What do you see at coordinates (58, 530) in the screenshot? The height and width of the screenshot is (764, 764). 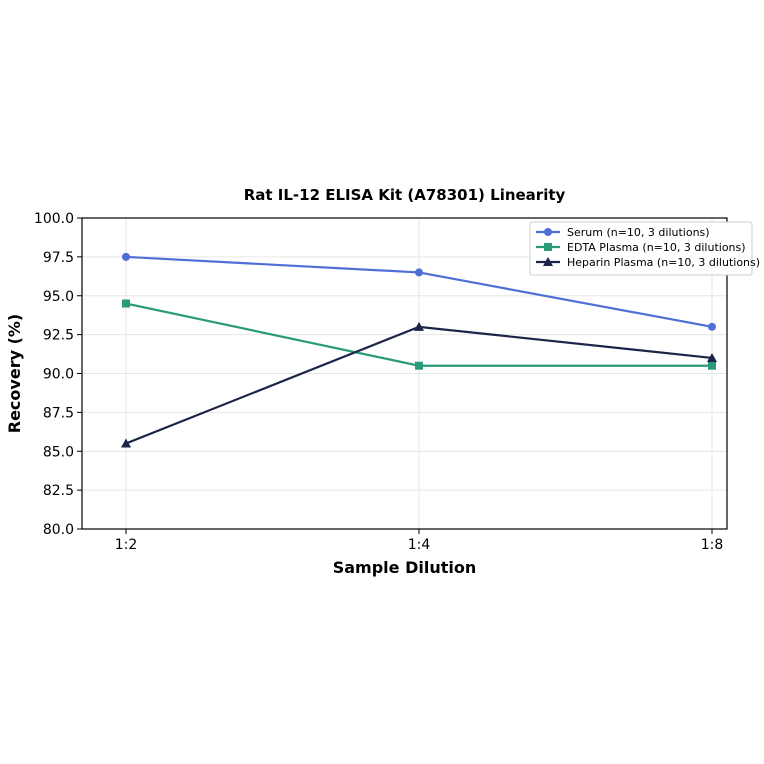 I see `y-tick-label: 80.0` at bounding box center [58, 530].